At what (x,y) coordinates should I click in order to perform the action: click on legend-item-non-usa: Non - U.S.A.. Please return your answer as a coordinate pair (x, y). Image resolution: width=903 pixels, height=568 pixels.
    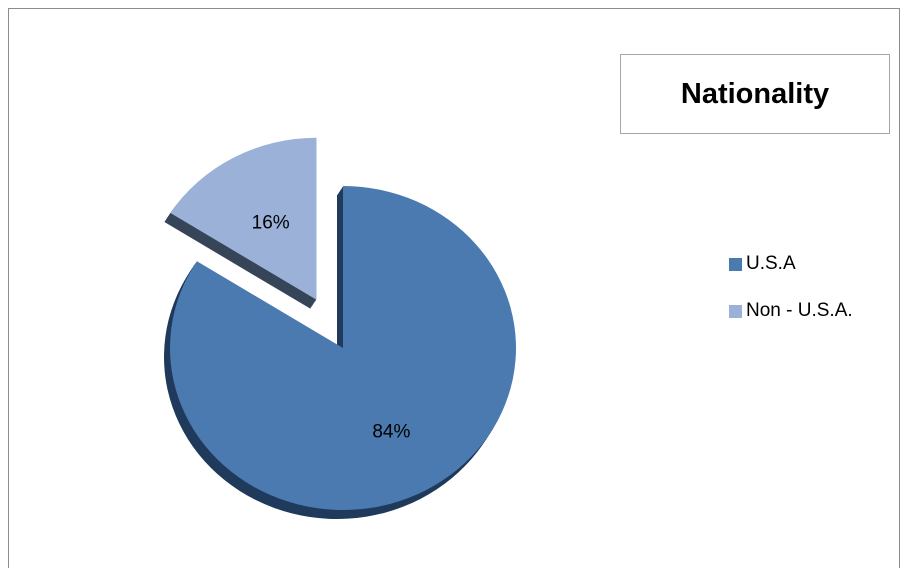
    Looking at the image, I should click on (791, 311).